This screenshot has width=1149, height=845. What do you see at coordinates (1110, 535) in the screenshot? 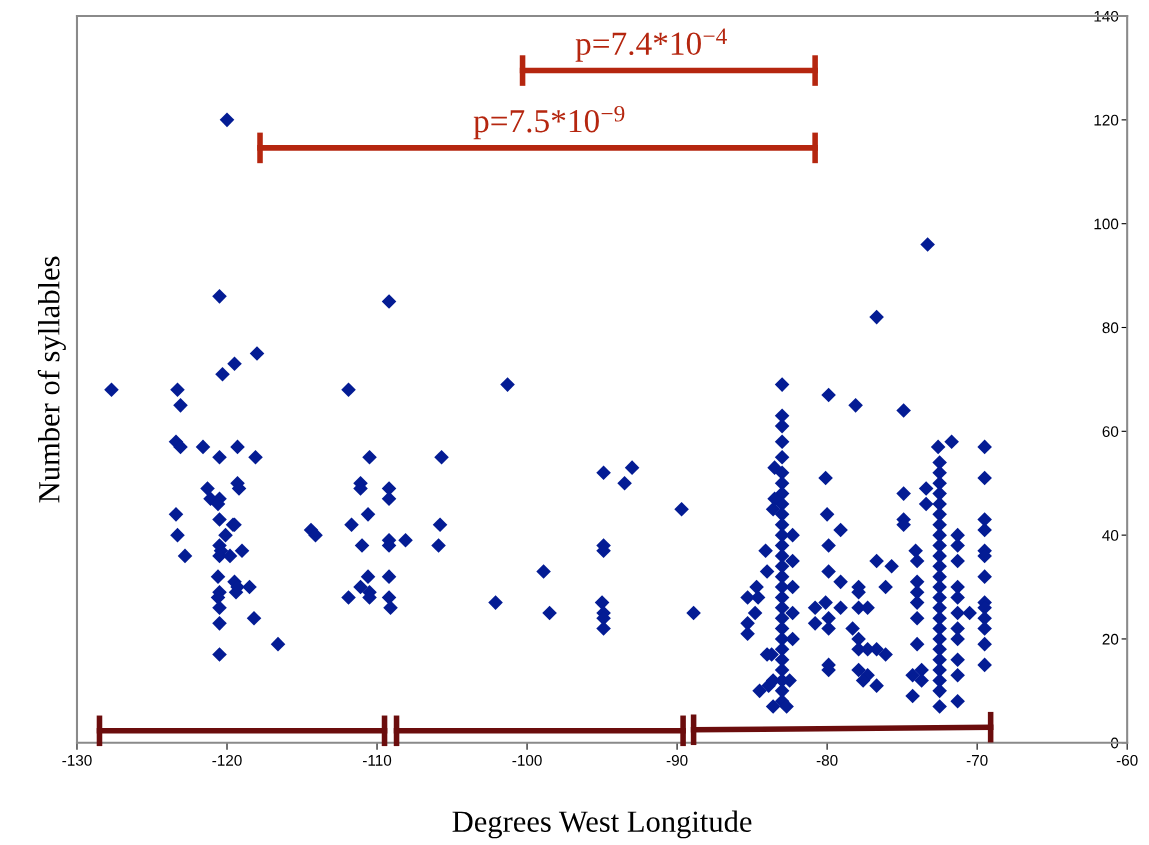
I see `y-tick-label: 40` at bounding box center [1110, 535].